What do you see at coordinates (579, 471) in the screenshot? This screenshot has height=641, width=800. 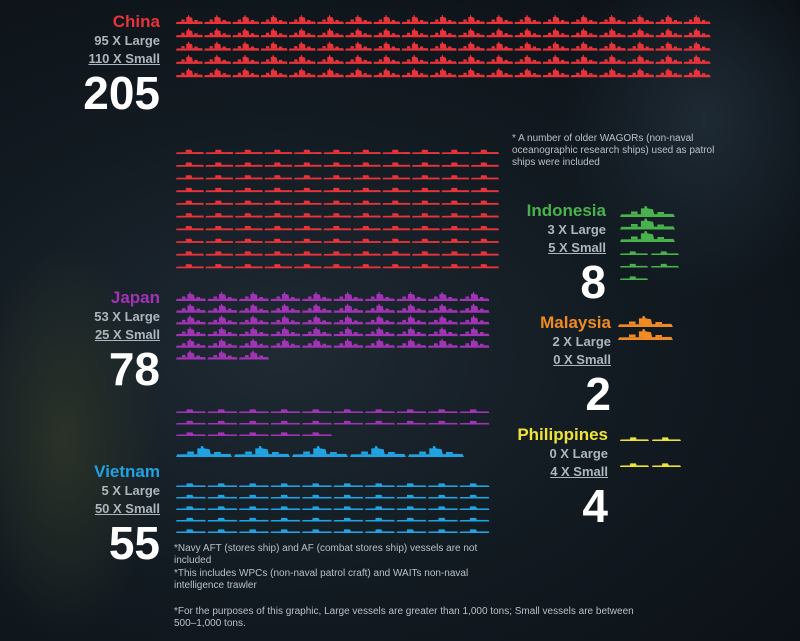 I see `philippines-small-count: 4 X Small` at bounding box center [579, 471].